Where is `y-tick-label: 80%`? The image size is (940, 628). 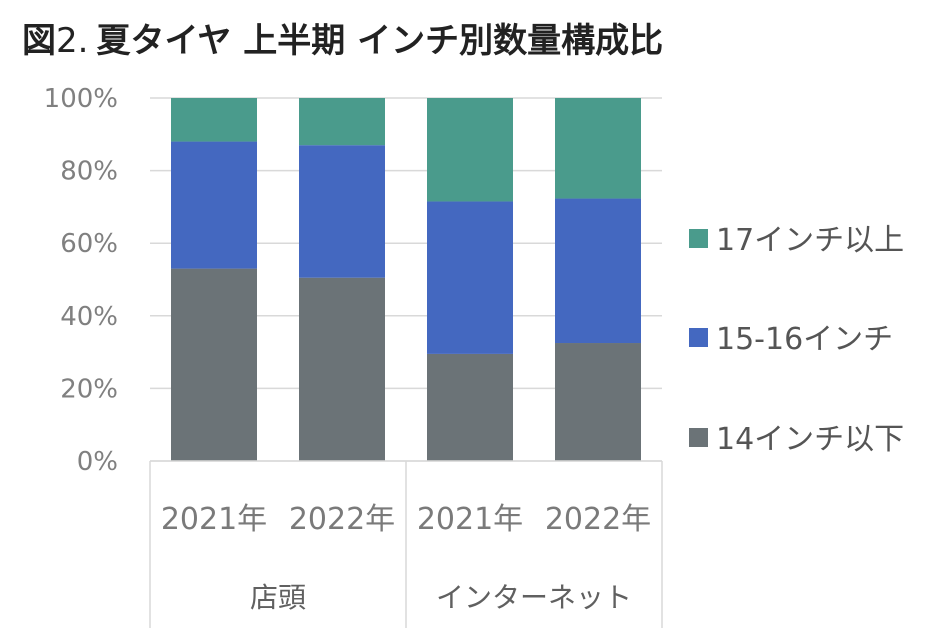 y-tick-label: 80% is located at coordinates (89, 172).